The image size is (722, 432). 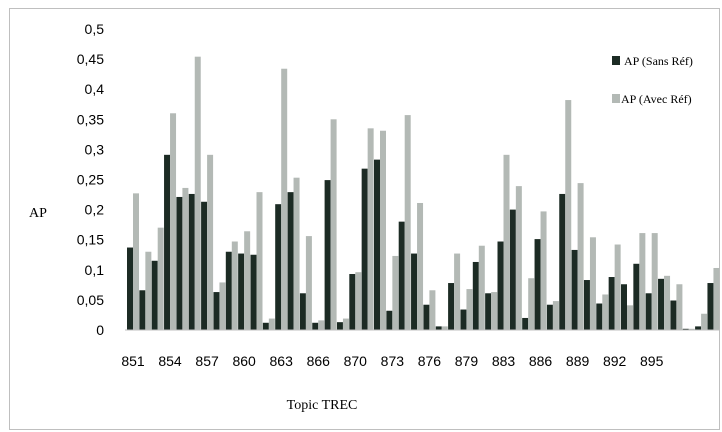 What do you see at coordinates (322, 405) in the screenshot?
I see `x-axis-title: Topic TREC` at bounding box center [322, 405].